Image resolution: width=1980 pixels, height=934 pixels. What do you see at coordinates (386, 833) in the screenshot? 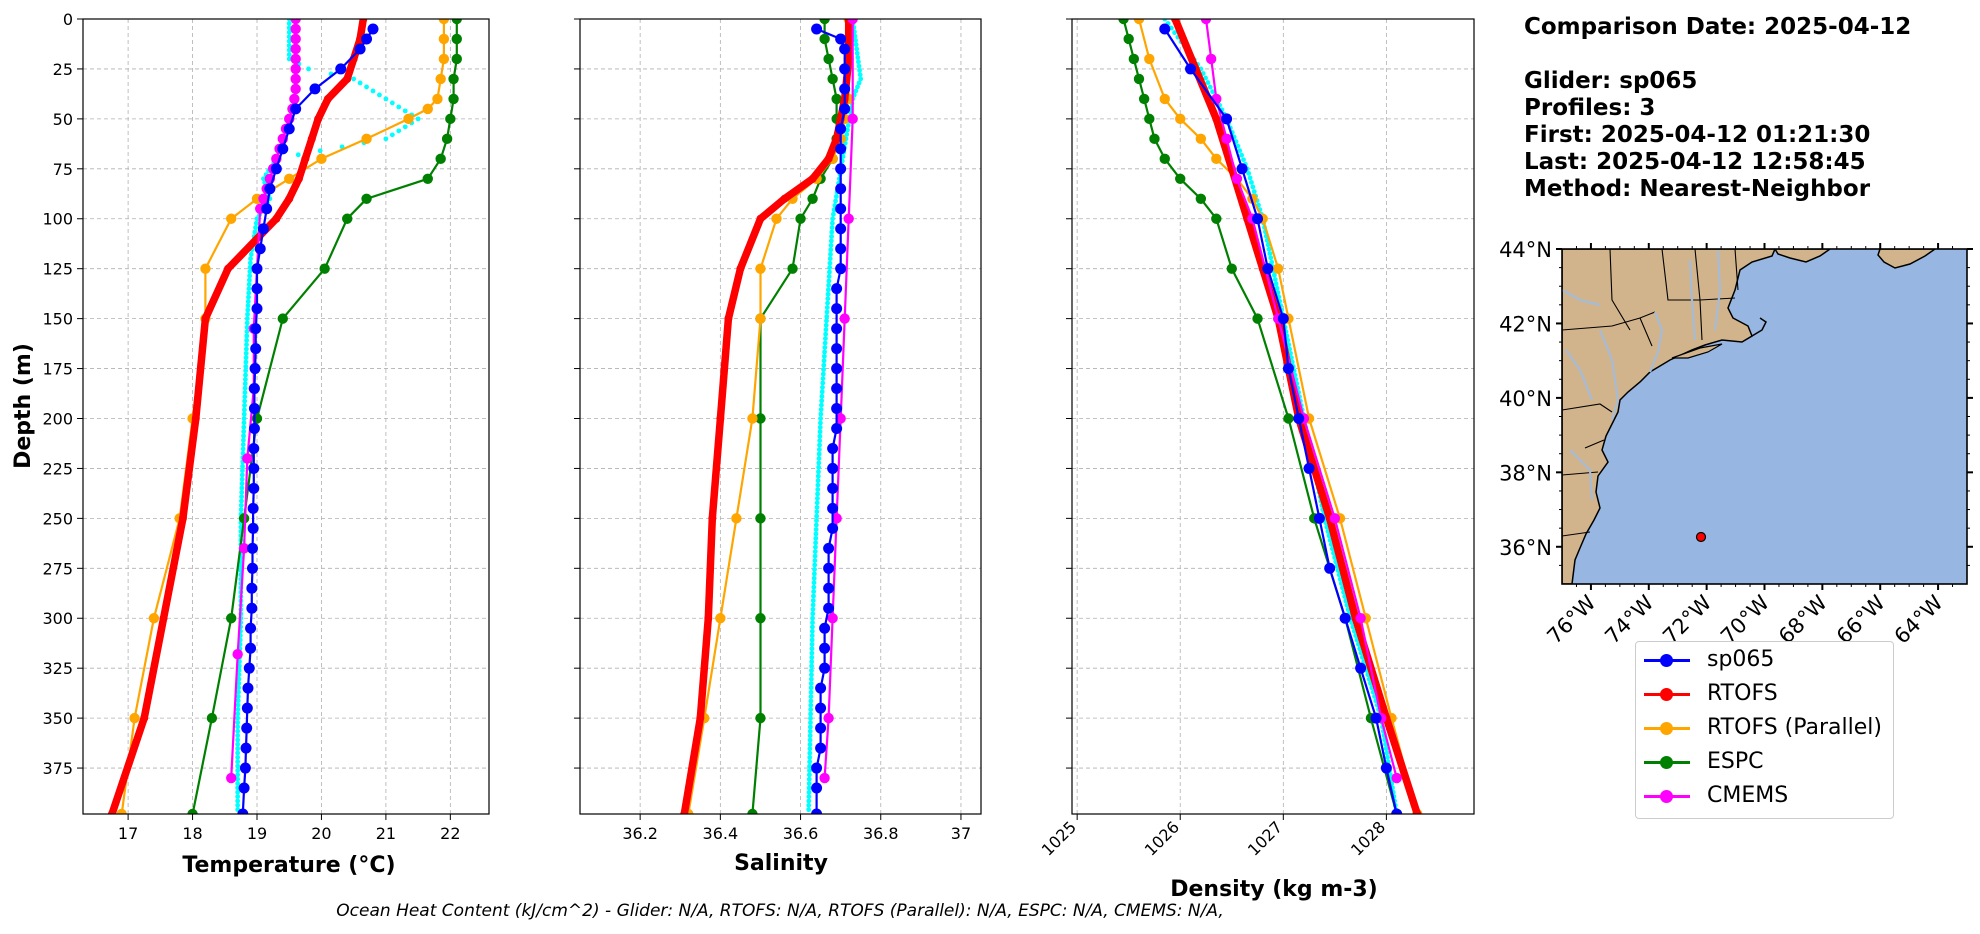
I see `x-tick-label: 21` at bounding box center [386, 833].